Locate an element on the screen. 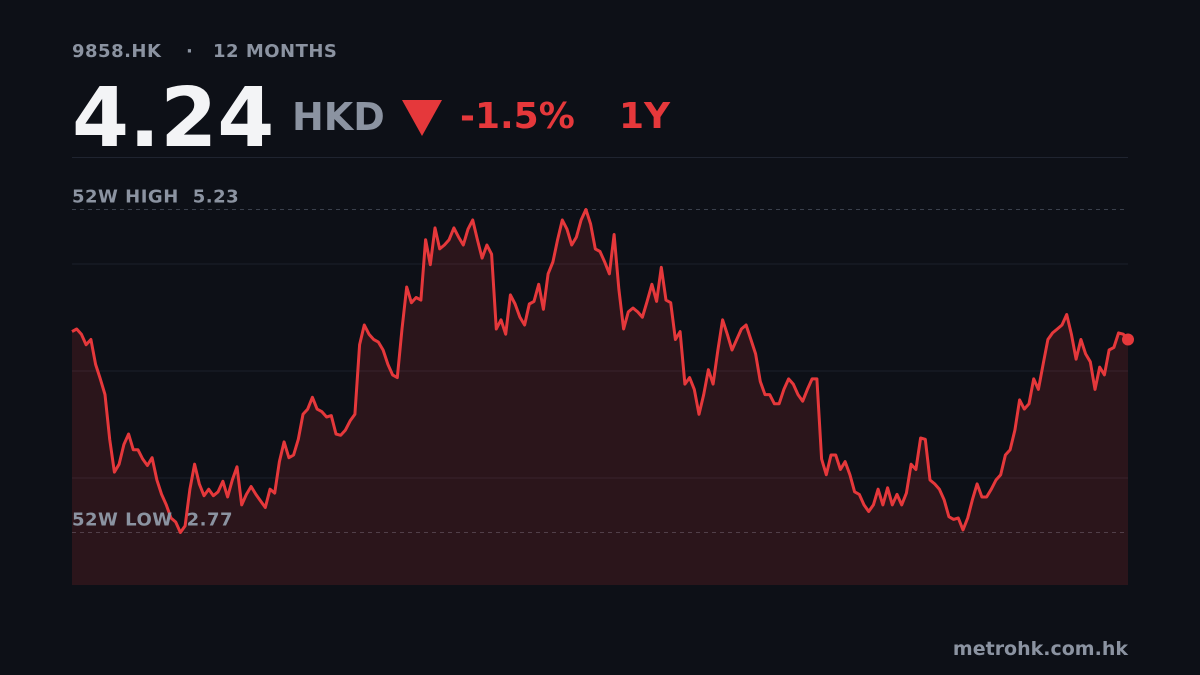 This screenshot has height=675, width=1200. period: 12 MONTHS is located at coordinates (275, 51).